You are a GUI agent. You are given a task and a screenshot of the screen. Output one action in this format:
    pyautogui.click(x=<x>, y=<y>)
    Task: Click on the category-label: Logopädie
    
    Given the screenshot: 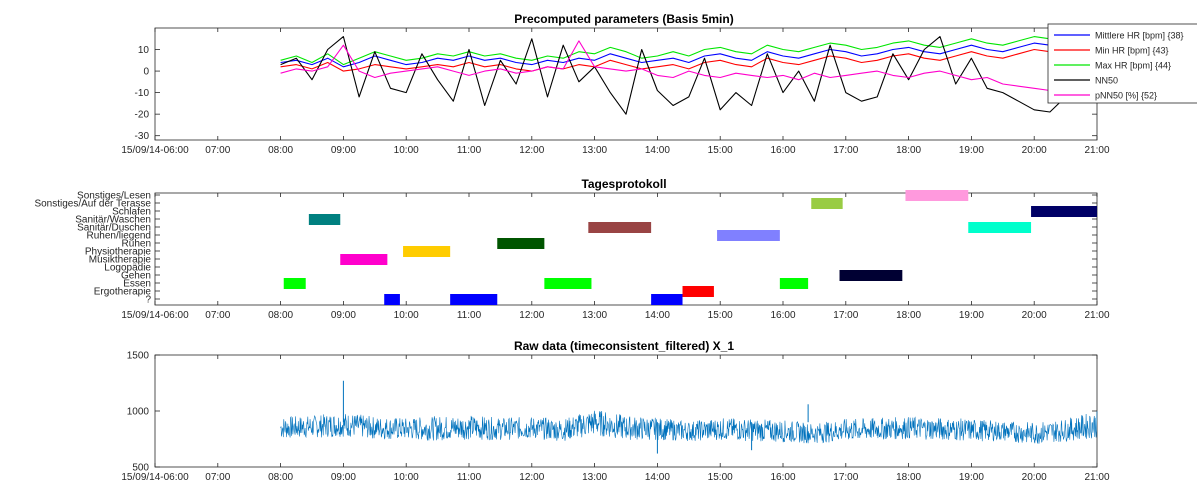 What is the action you would take?
    pyautogui.click(x=127, y=268)
    